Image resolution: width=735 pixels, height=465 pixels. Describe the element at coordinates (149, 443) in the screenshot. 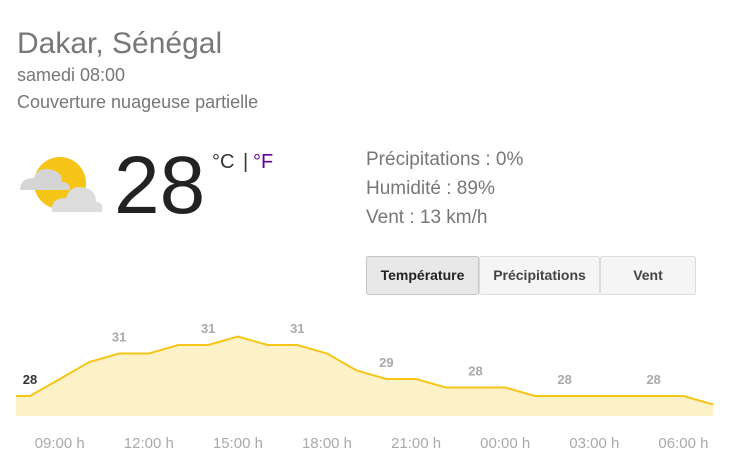

I see `x-tick-label: 12:00 h` at that location.